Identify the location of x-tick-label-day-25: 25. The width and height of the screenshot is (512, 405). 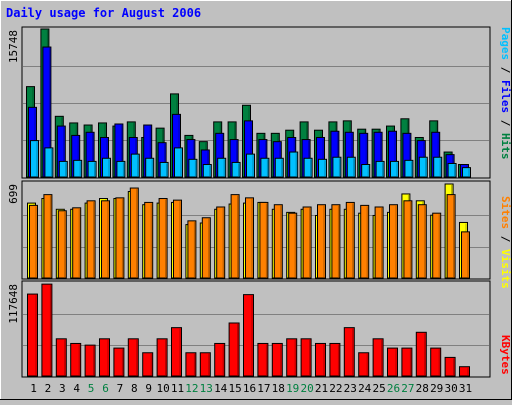
(378, 388).